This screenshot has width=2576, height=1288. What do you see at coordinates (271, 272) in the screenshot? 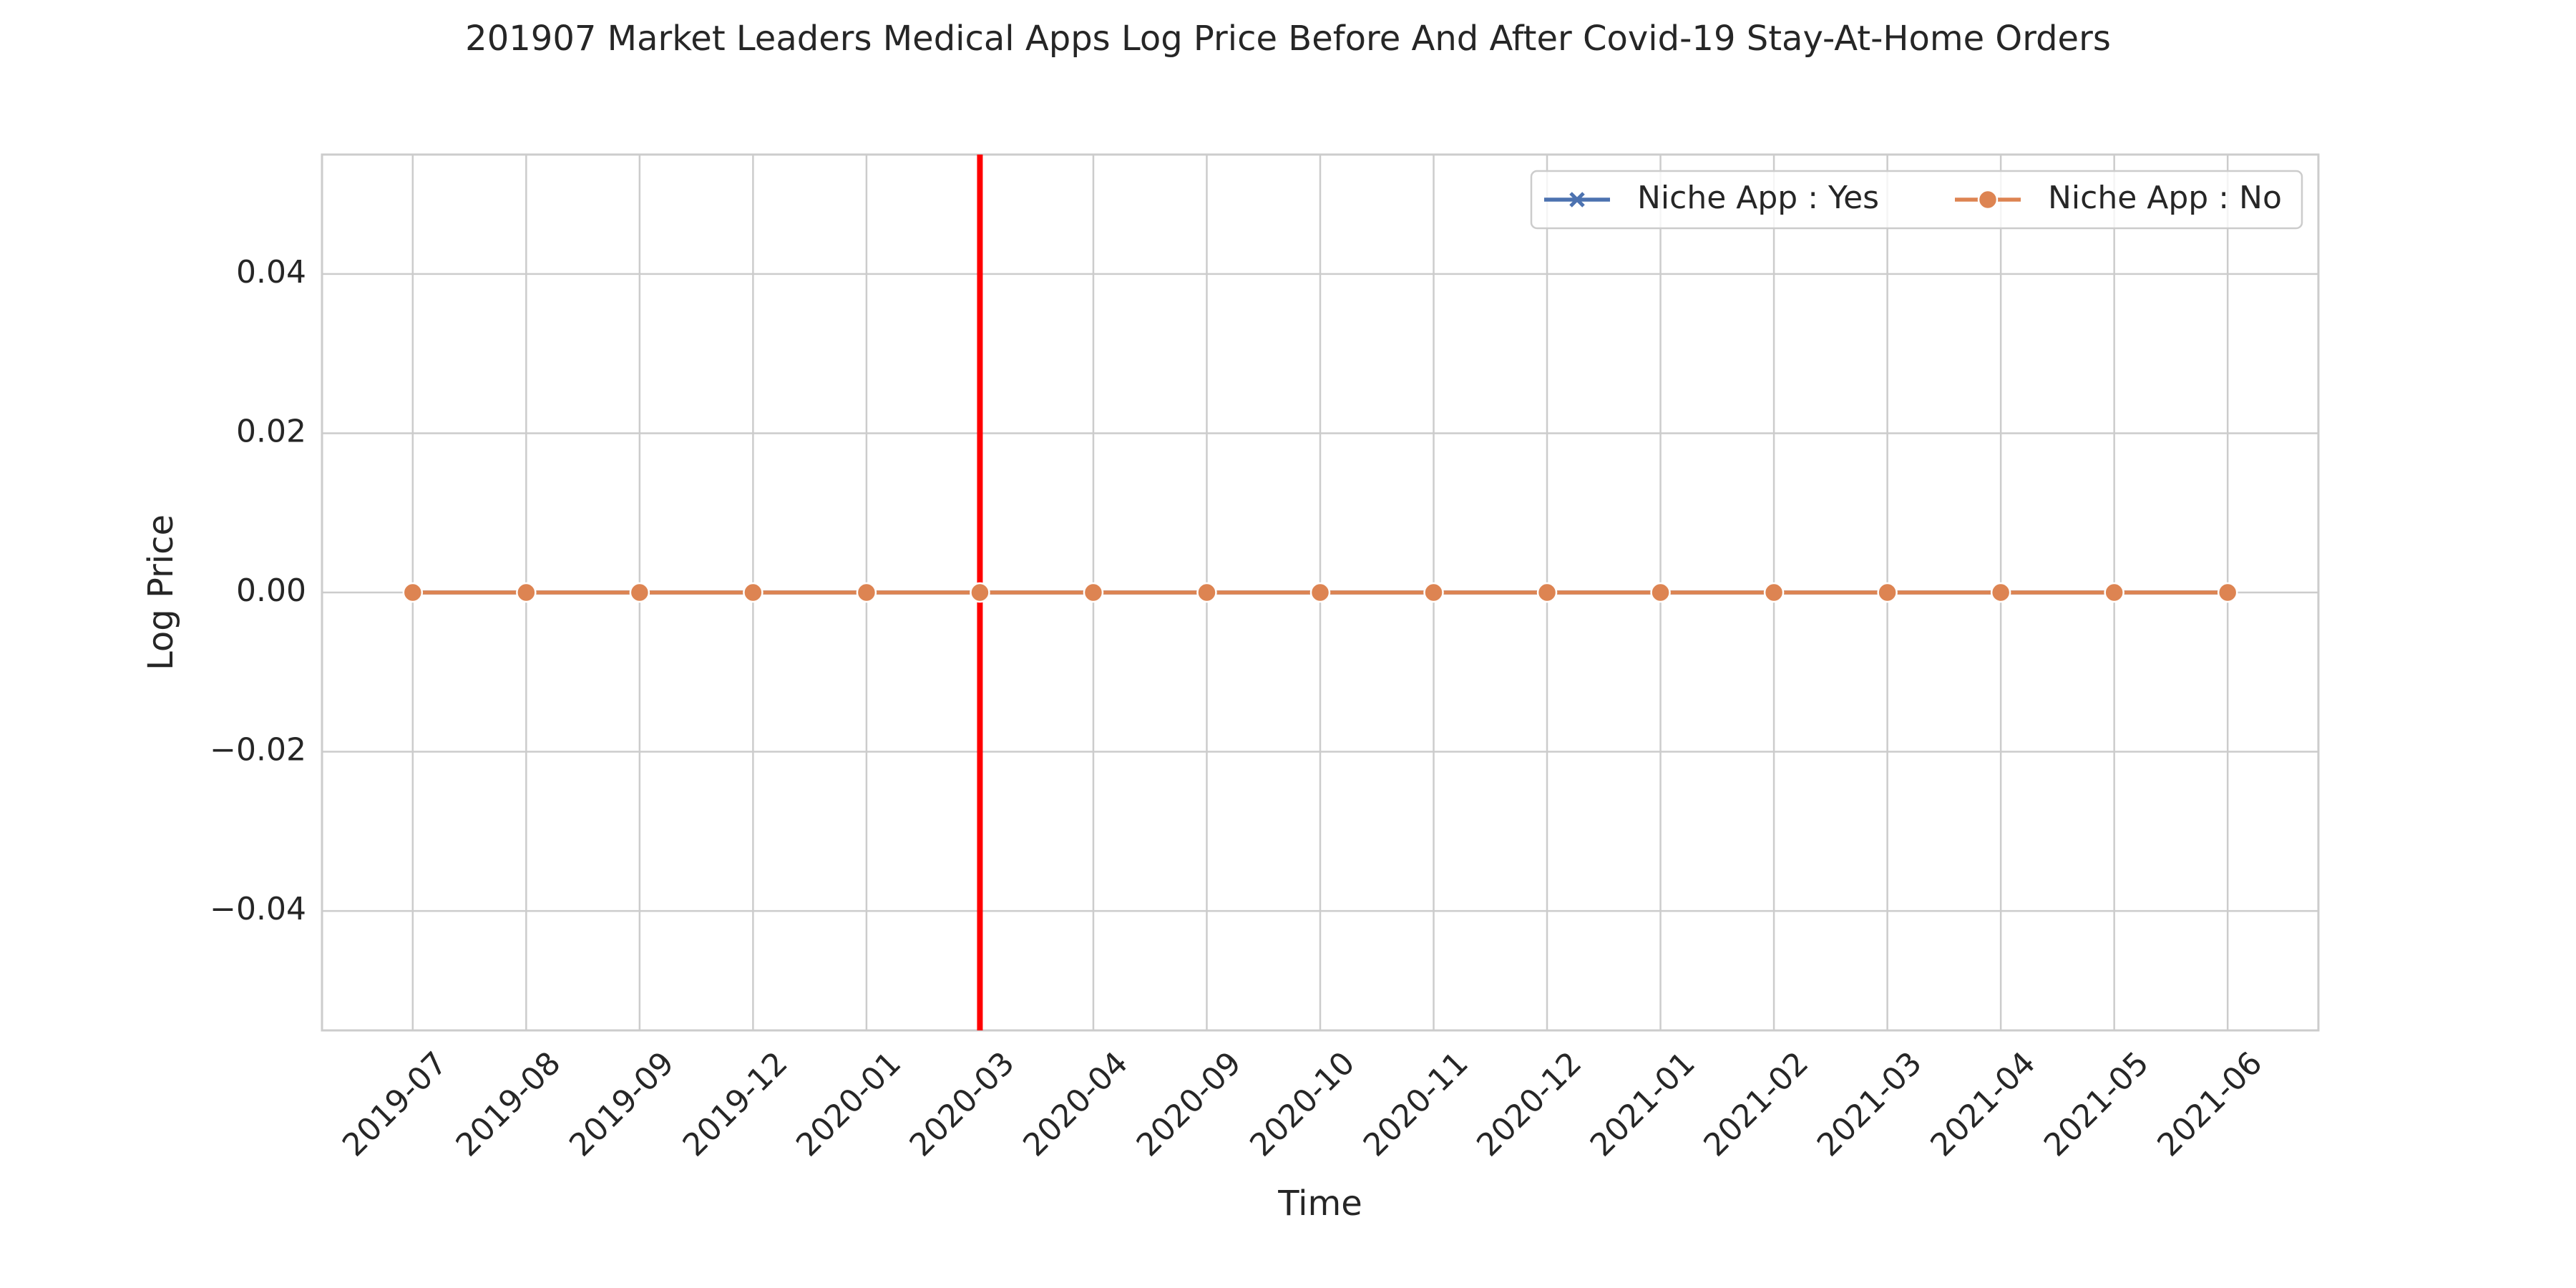
I see `y-tick-label: 0.04` at bounding box center [271, 272].